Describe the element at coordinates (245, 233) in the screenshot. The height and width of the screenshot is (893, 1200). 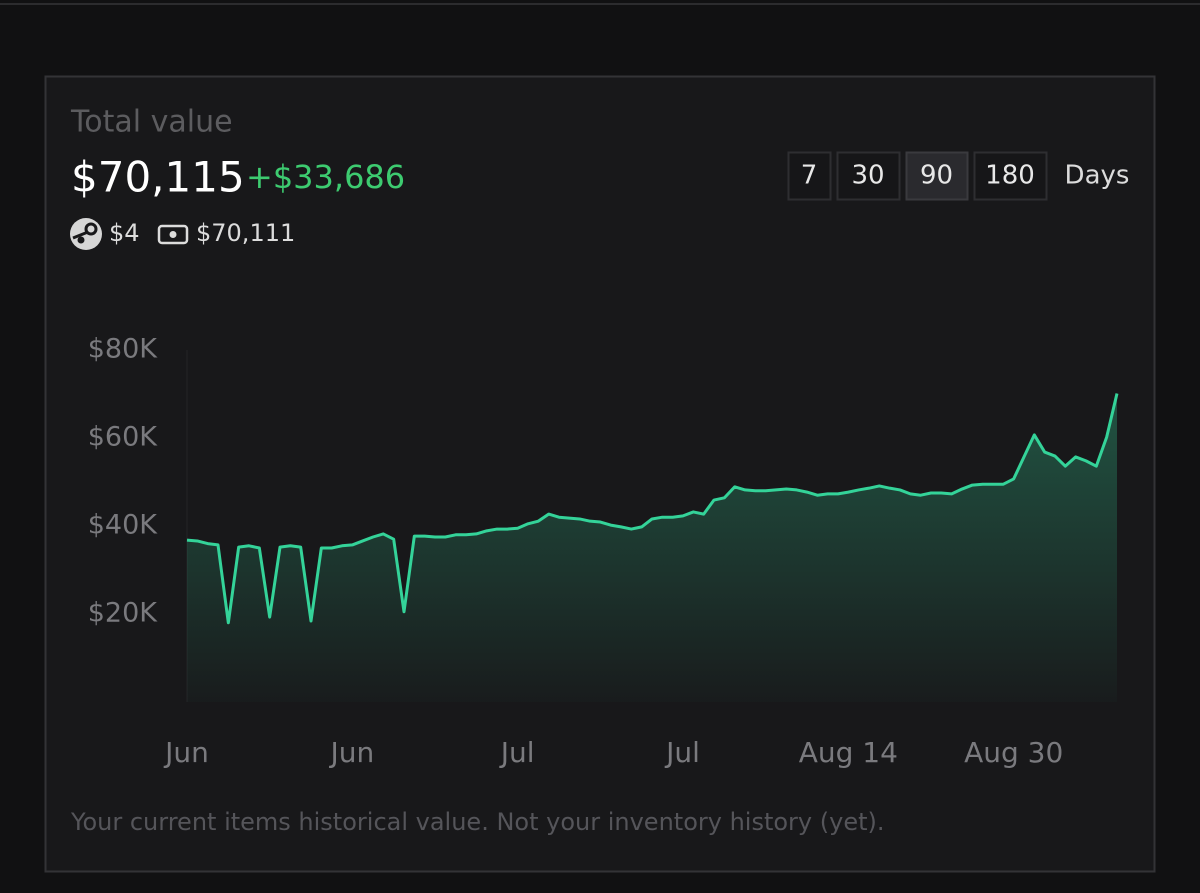
I see `cash-value: $70,111` at that location.